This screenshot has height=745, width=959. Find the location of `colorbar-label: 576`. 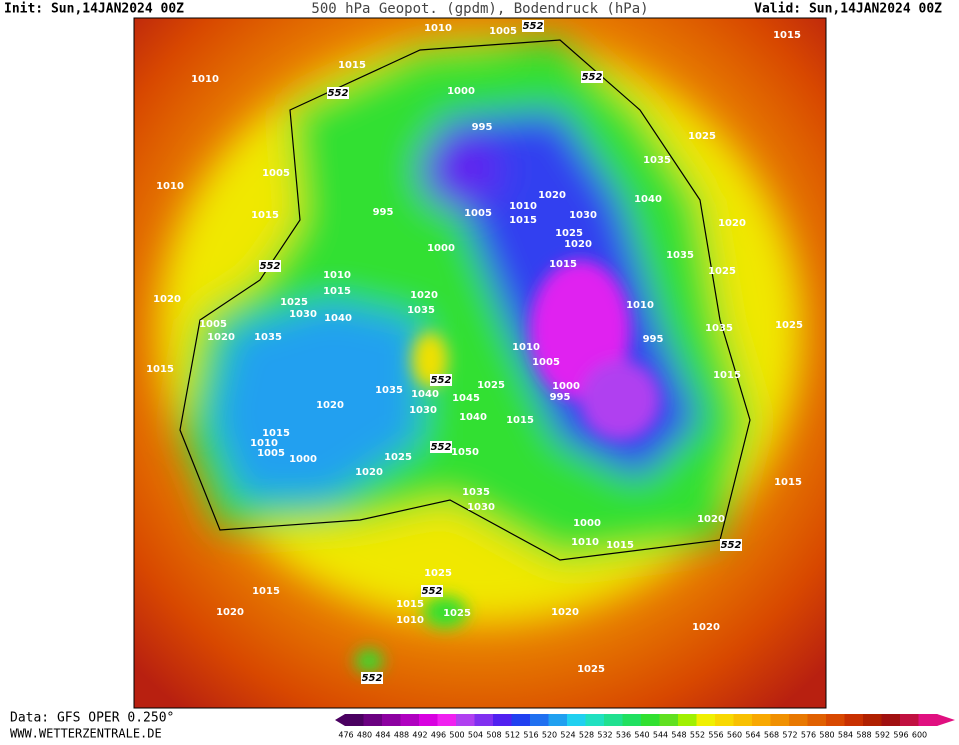

colorbar-label: 576 is located at coordinates (808, 735).